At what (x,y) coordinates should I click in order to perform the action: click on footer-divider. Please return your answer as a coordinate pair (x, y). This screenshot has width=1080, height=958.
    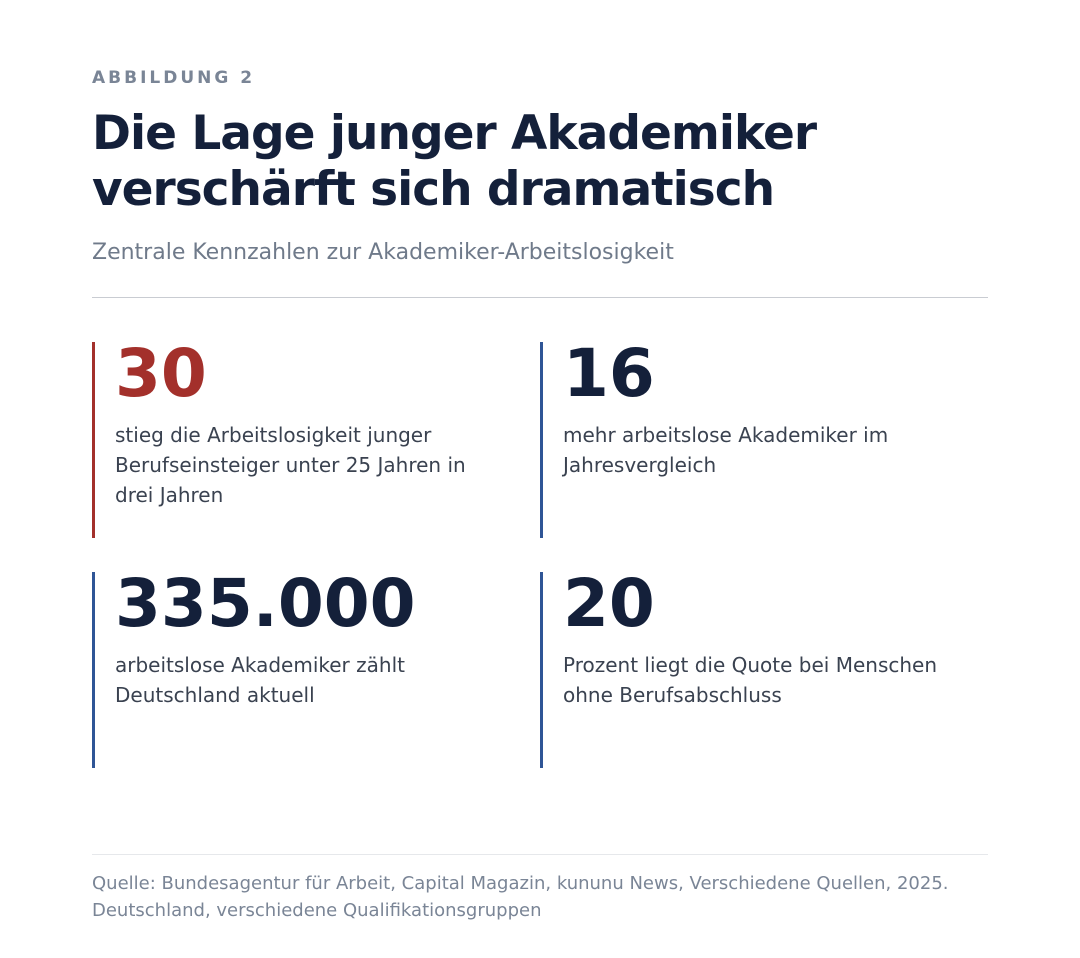
    Looking at the image, I should click on (540, 854).